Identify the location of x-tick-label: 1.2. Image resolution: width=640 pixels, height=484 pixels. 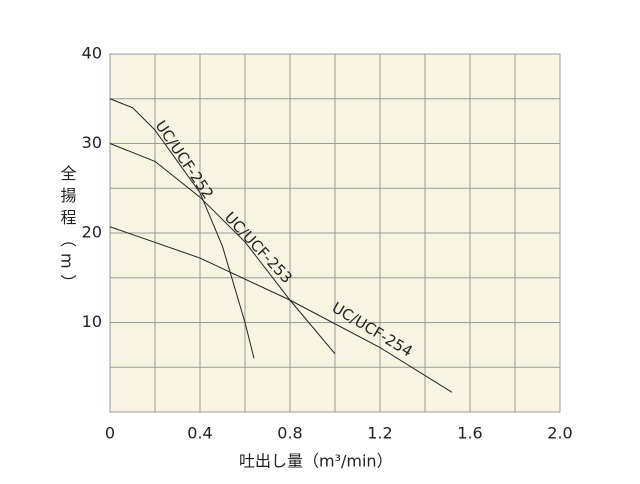
(379, 433).